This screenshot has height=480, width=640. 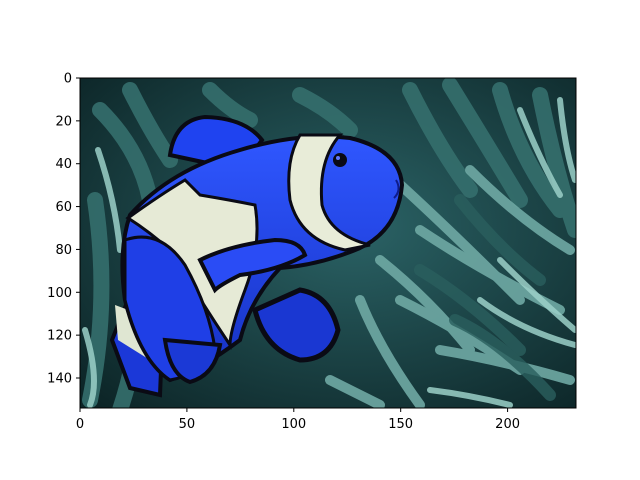 I want to click on fish-pectoral-fin, so click(x=252, y=265).